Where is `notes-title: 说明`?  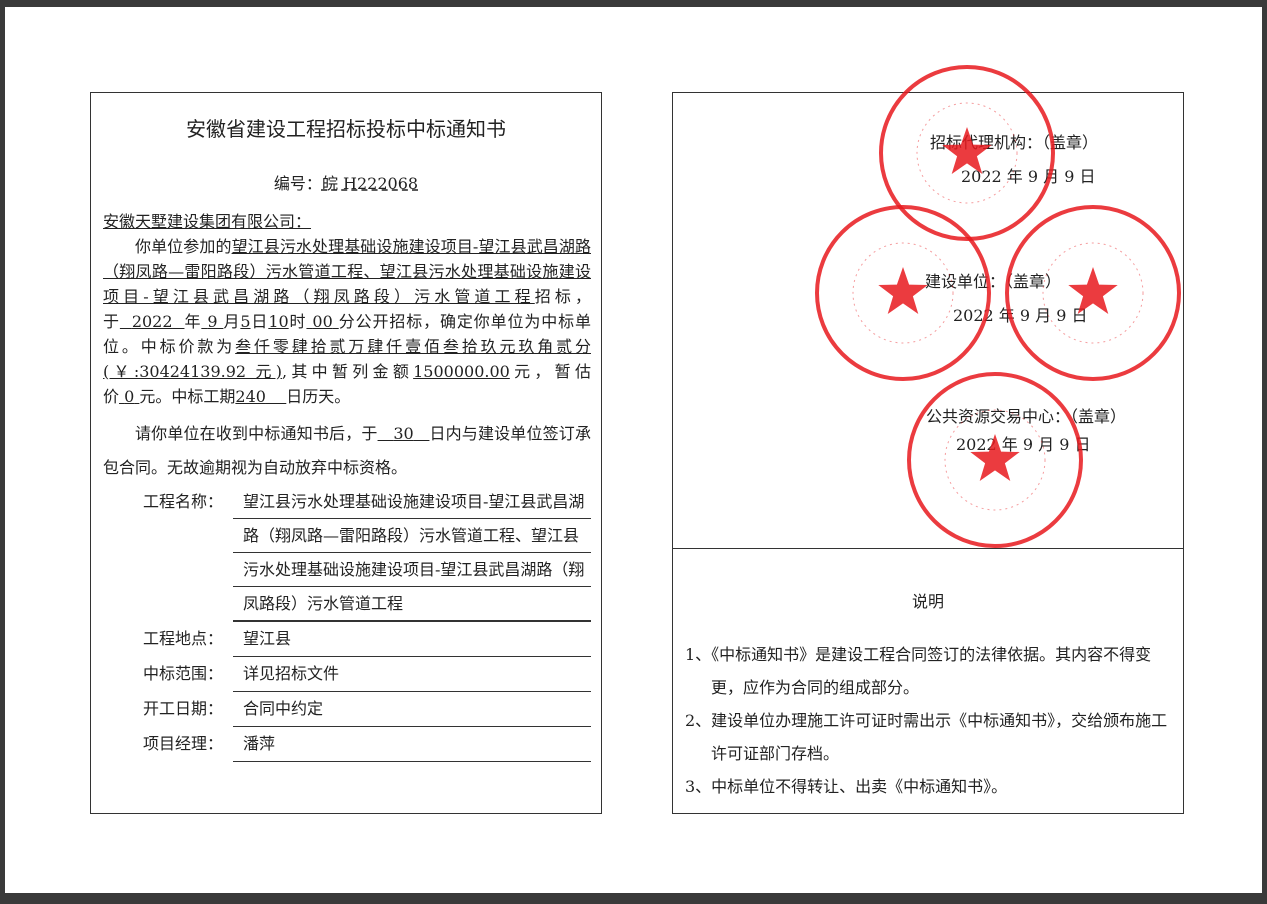
notes-title: 说明 is located at coordinates (927, 601).